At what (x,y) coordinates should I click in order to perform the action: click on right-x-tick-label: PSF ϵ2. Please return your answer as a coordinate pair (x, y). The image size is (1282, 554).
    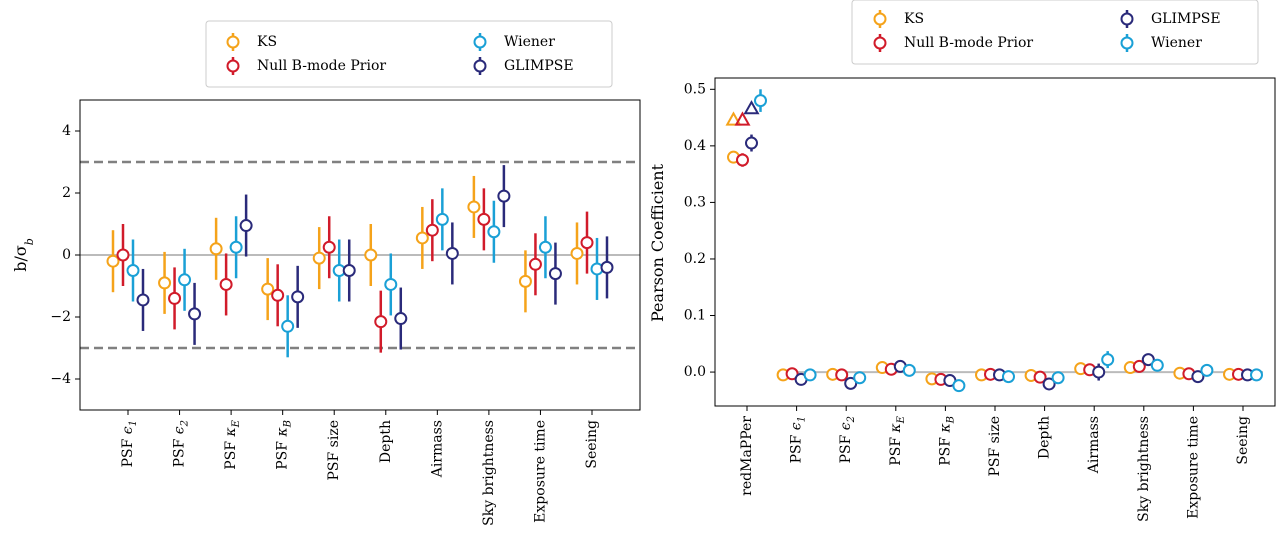
    Looking at the image, I should click on (847, 439).